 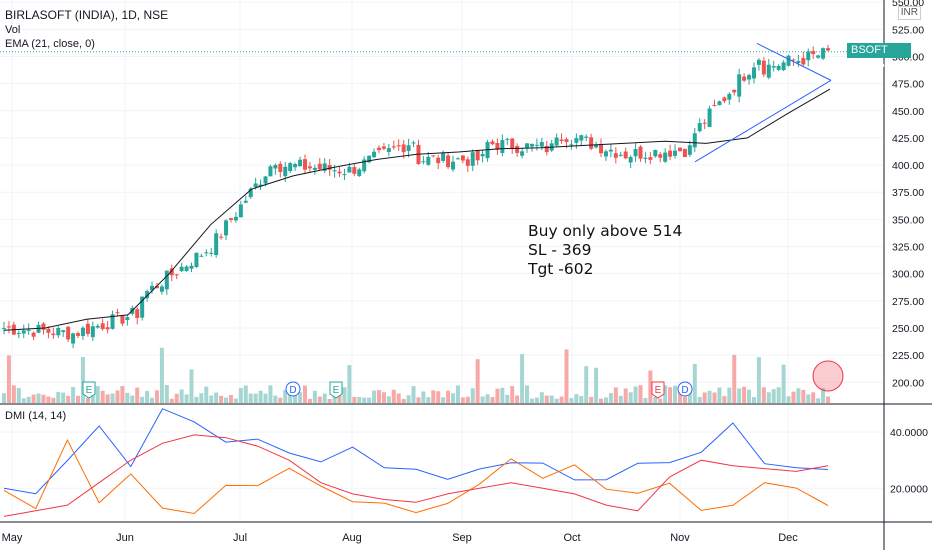 What do you see at coordinates (293, 389) in the screenshot?
I see `dividend-marker` at bounding box center [293, 389].